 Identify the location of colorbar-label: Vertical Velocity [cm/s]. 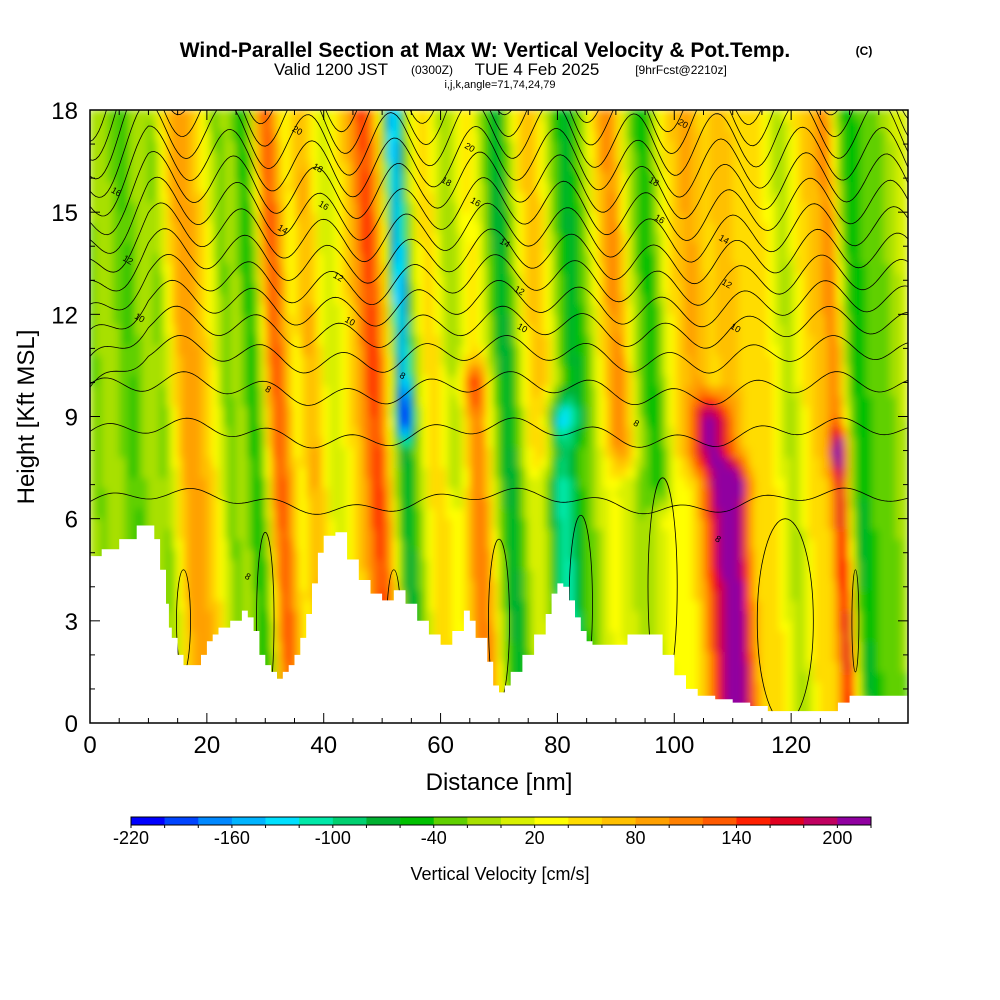
(499, 874).